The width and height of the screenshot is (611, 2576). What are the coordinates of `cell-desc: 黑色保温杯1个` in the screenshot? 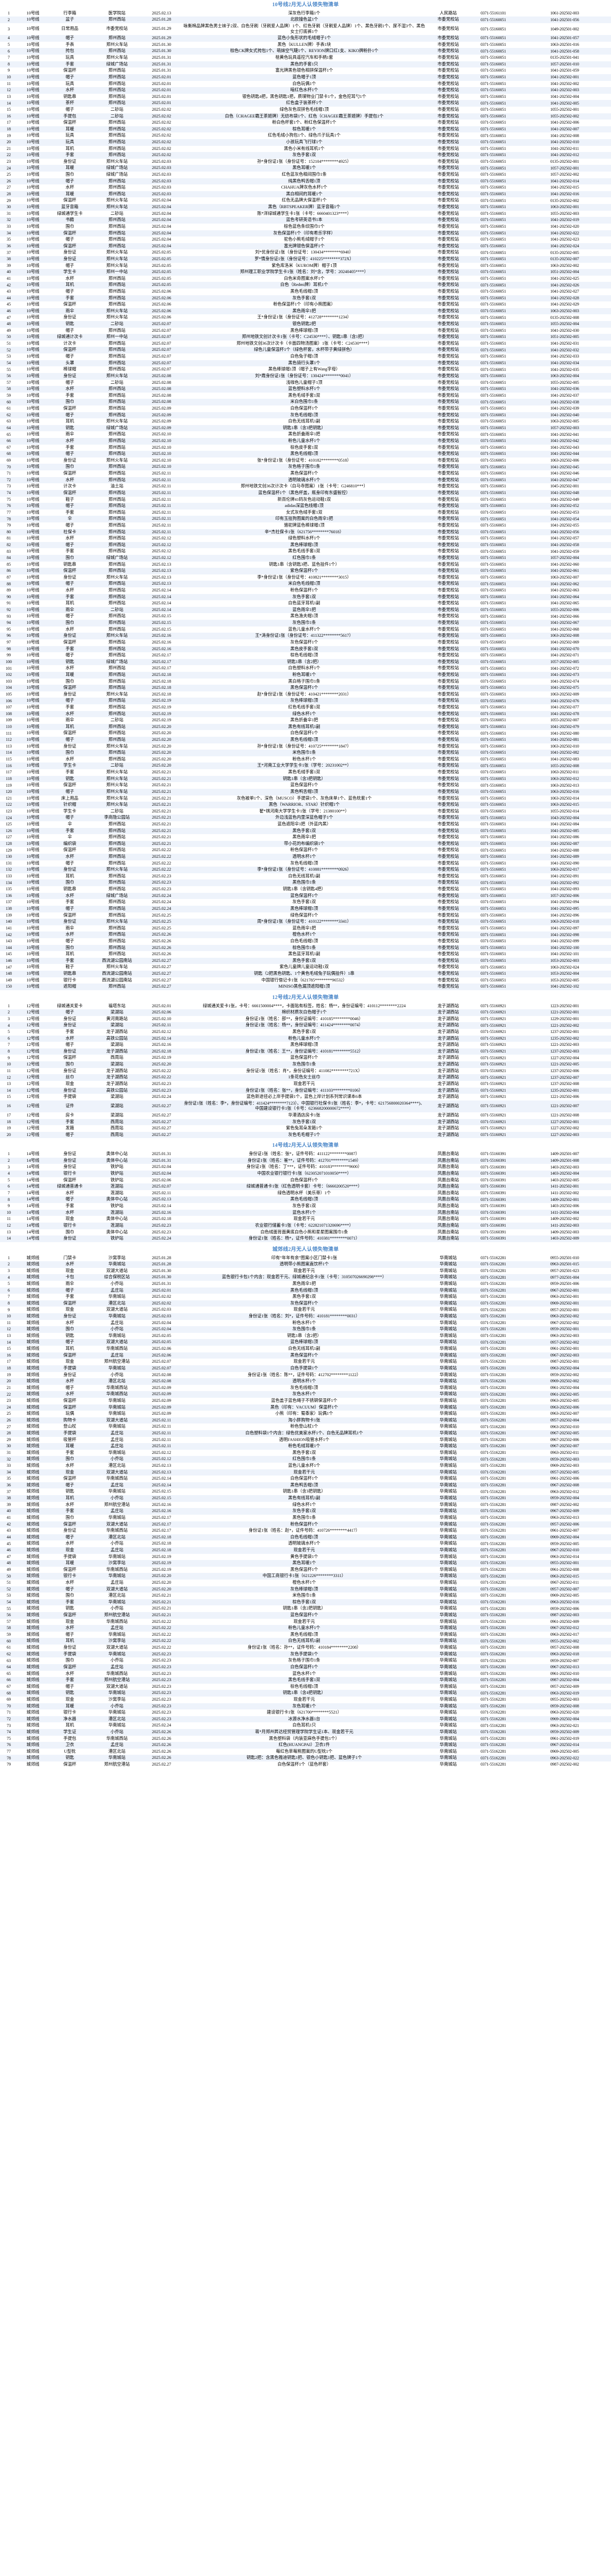 It's located at (304, 1356).